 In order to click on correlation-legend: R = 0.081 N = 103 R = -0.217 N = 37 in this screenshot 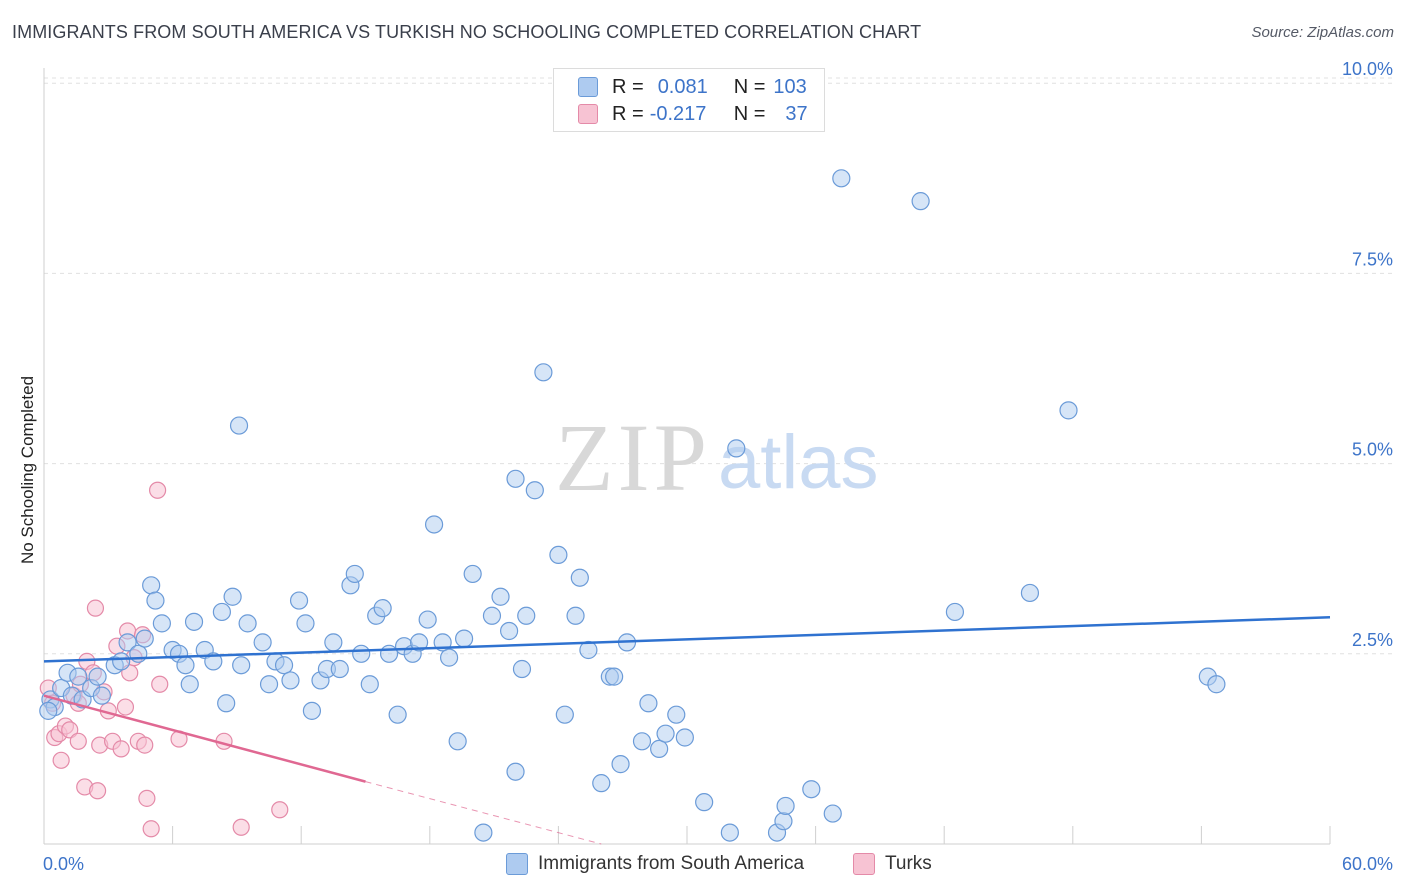, I will do `click(689, 100)`.